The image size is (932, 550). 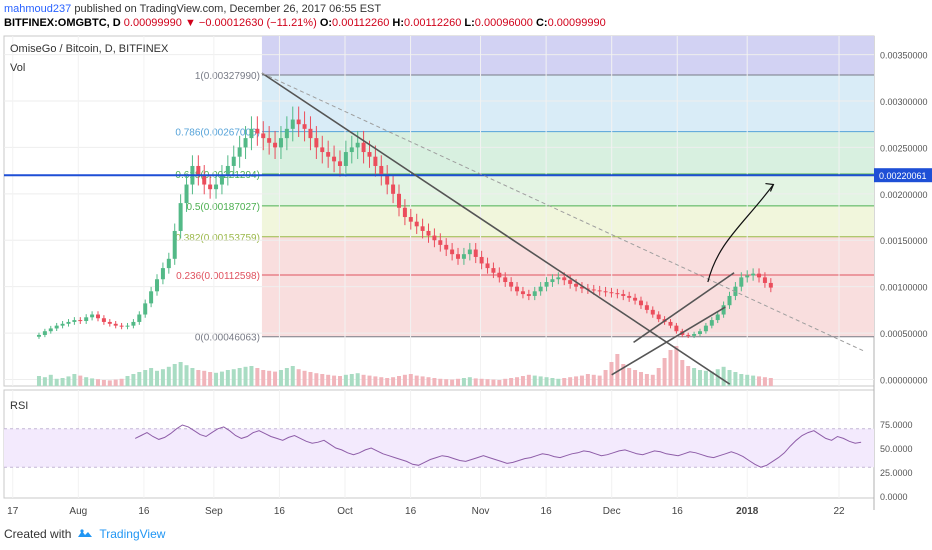 I want to click on fib-label-0.786: 0.786(0.00267006), so click(x=217, y=133).